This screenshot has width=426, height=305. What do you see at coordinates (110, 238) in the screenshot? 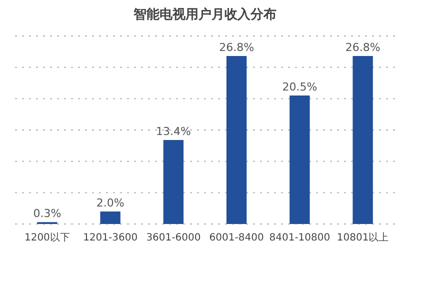
I see `x-tick-label: 1201-3600` at bounding box center [110, 238].